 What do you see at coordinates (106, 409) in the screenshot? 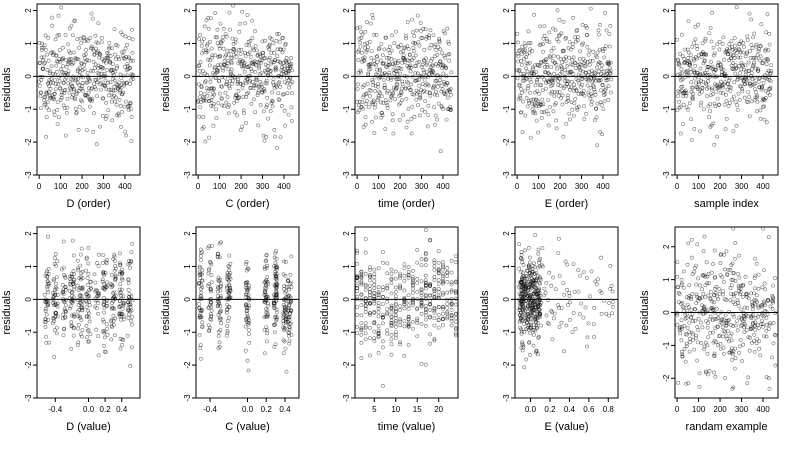
I see `x-tick-label: 0.2` at bounding box center [106, 409].